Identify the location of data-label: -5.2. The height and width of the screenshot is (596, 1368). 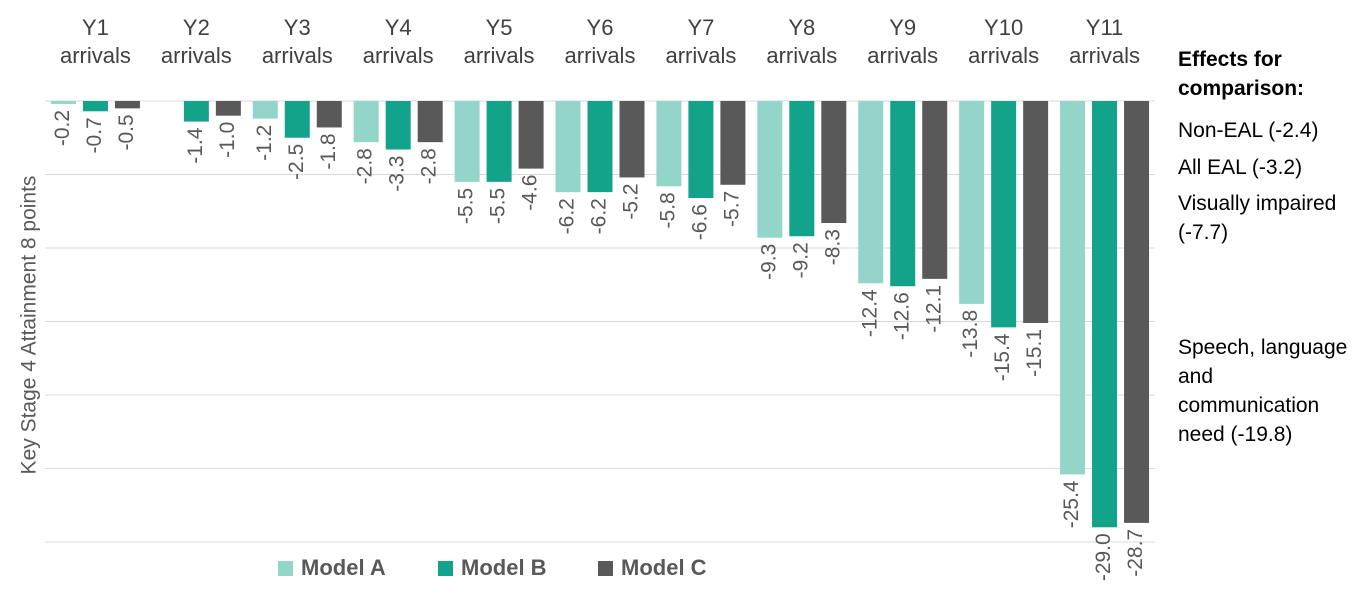
(631, 201).